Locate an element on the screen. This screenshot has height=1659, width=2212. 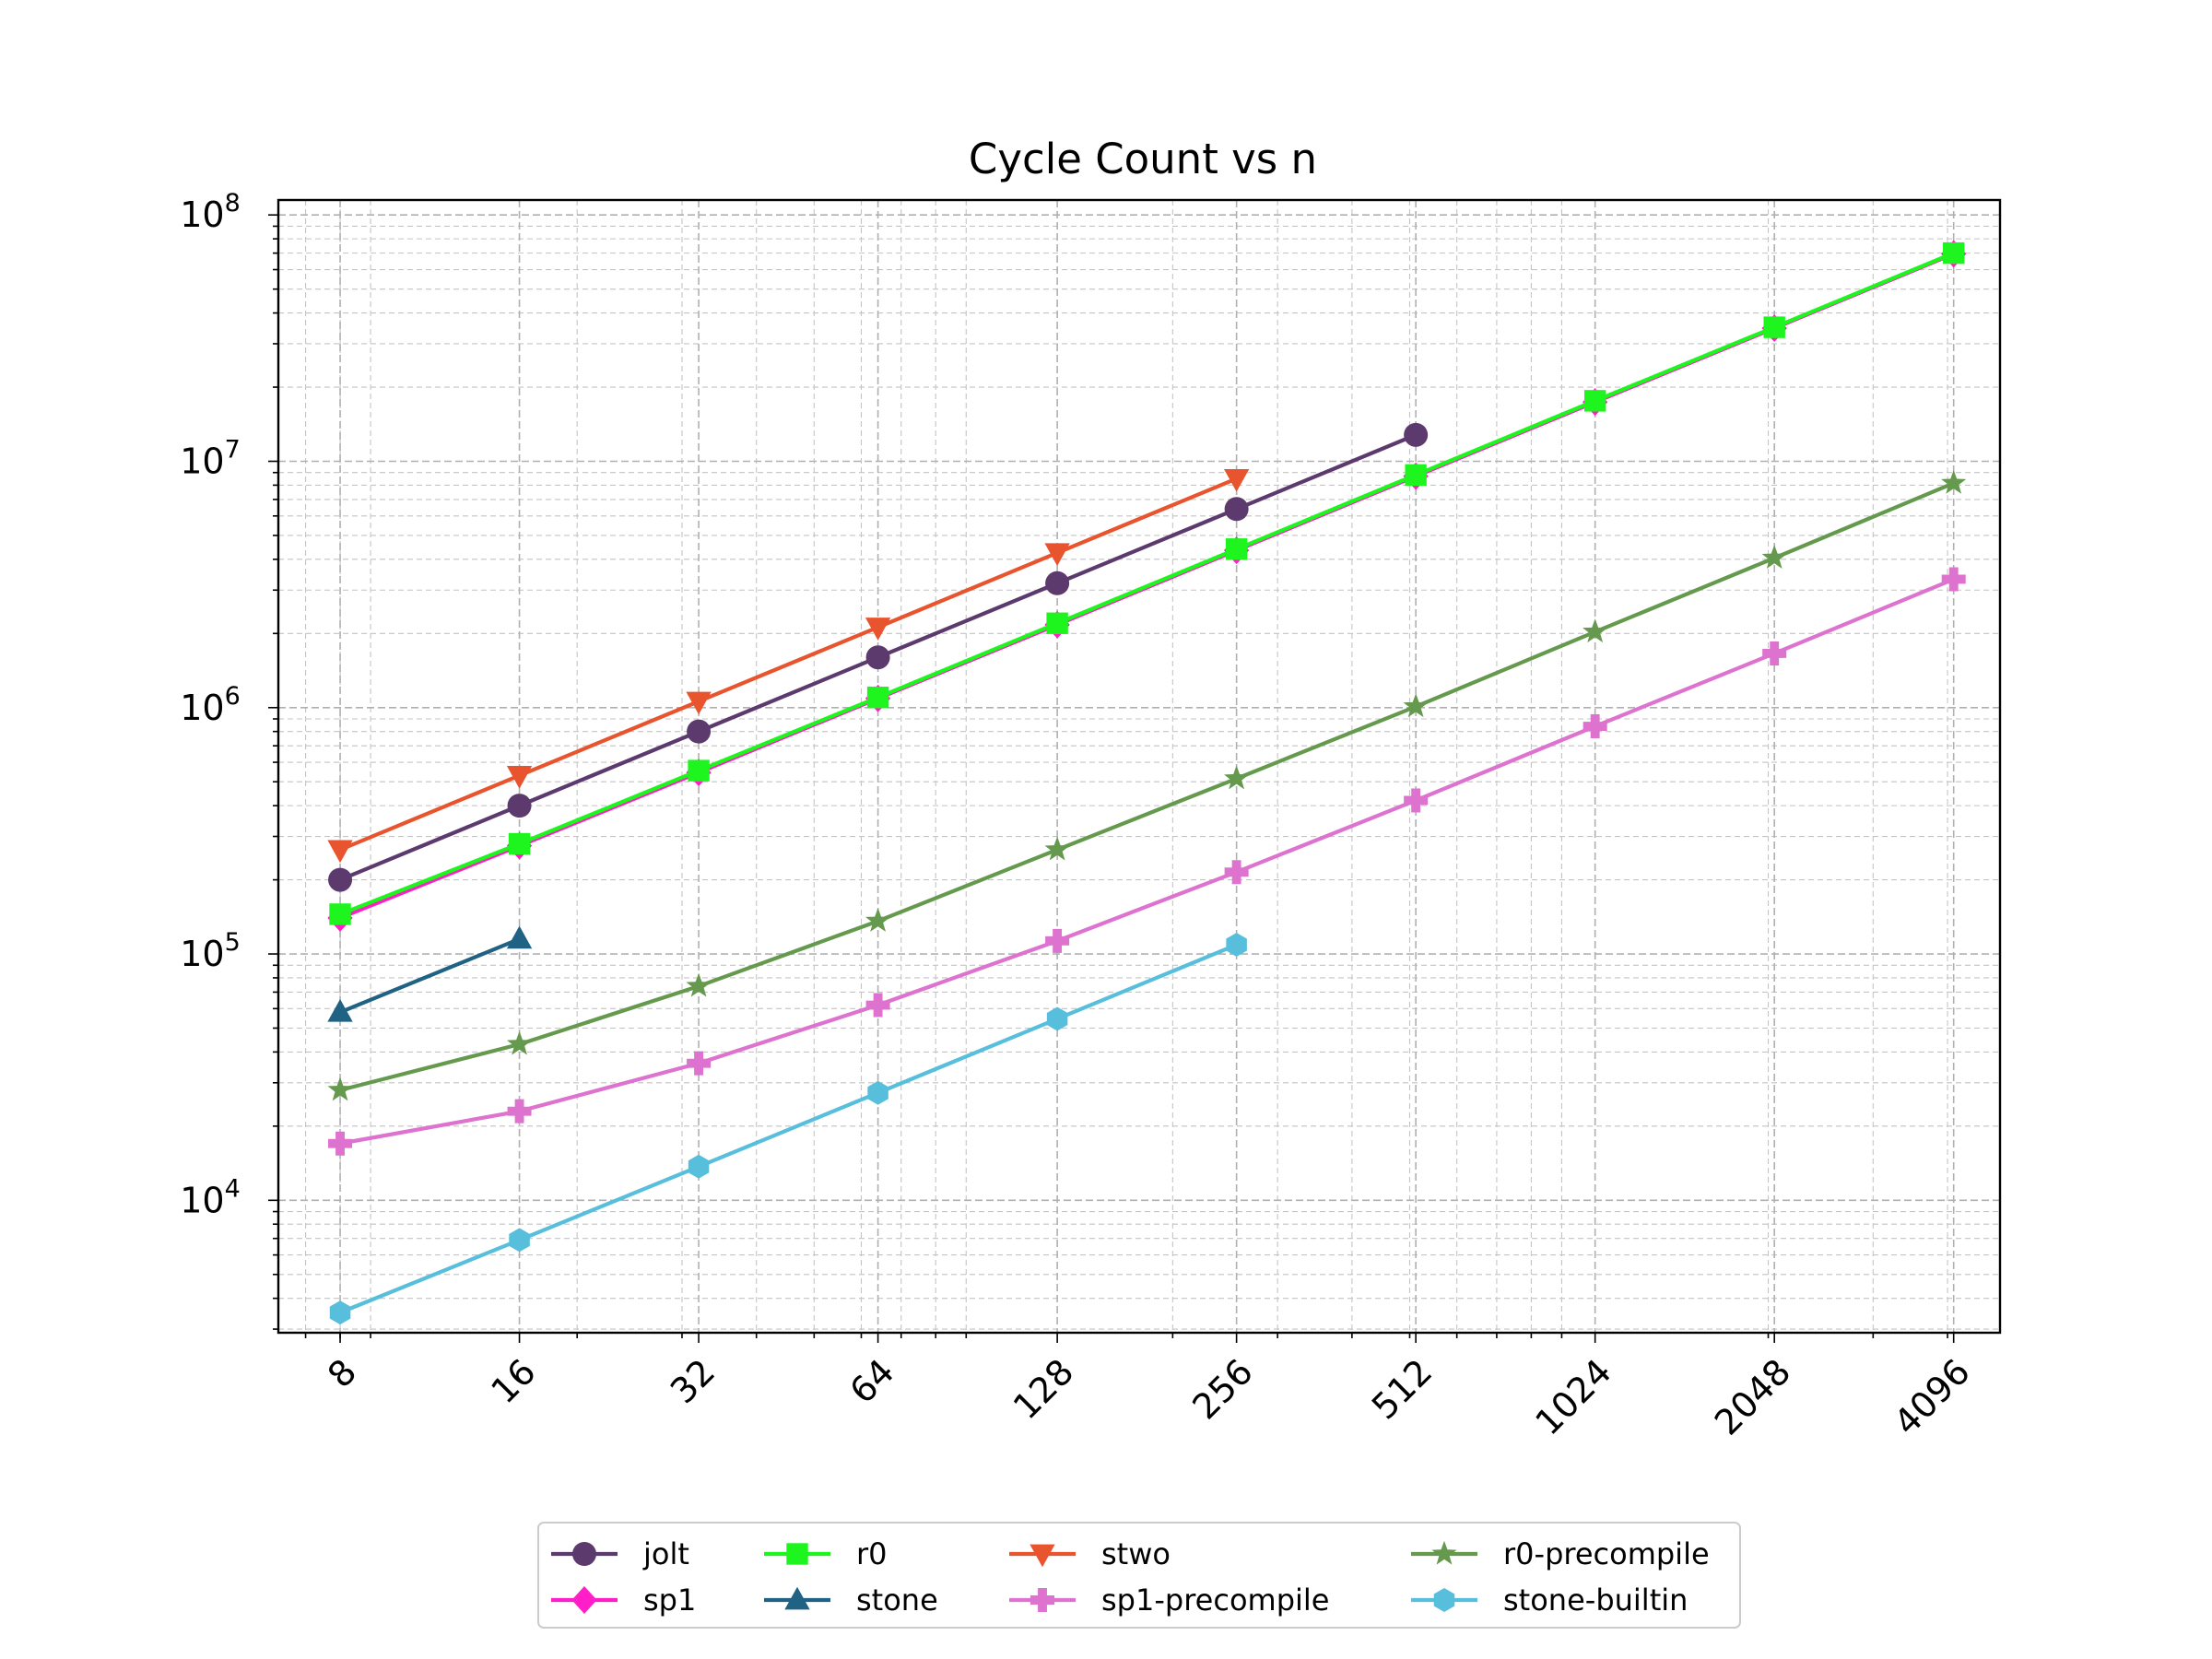
series-stwo is located at coordinates (788, 666).